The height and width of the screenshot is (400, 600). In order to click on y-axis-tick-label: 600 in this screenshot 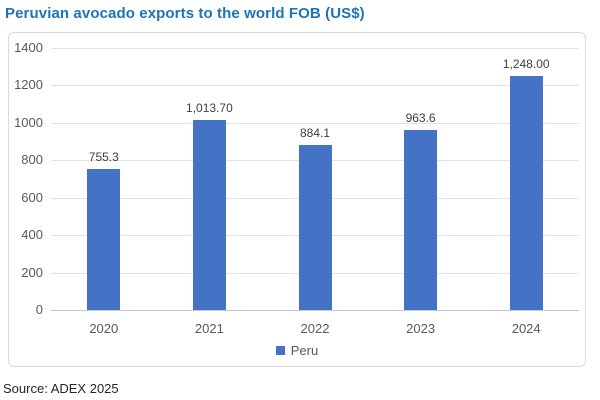, I will do `click(32, 197)`.